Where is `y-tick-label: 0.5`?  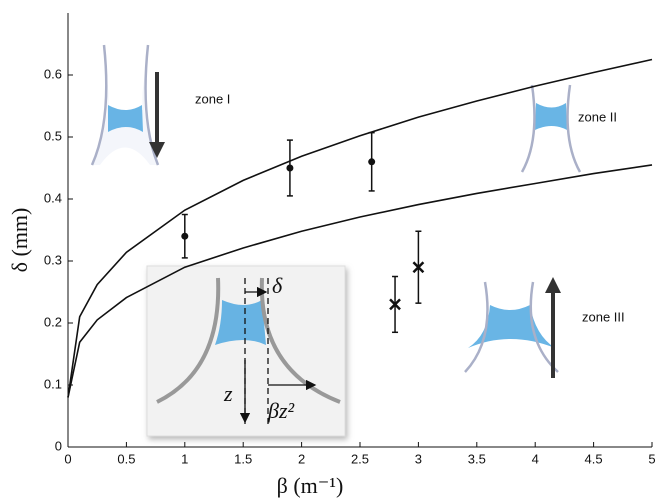
y-tick-label: 0.5 is located at coordinates (53, 135).